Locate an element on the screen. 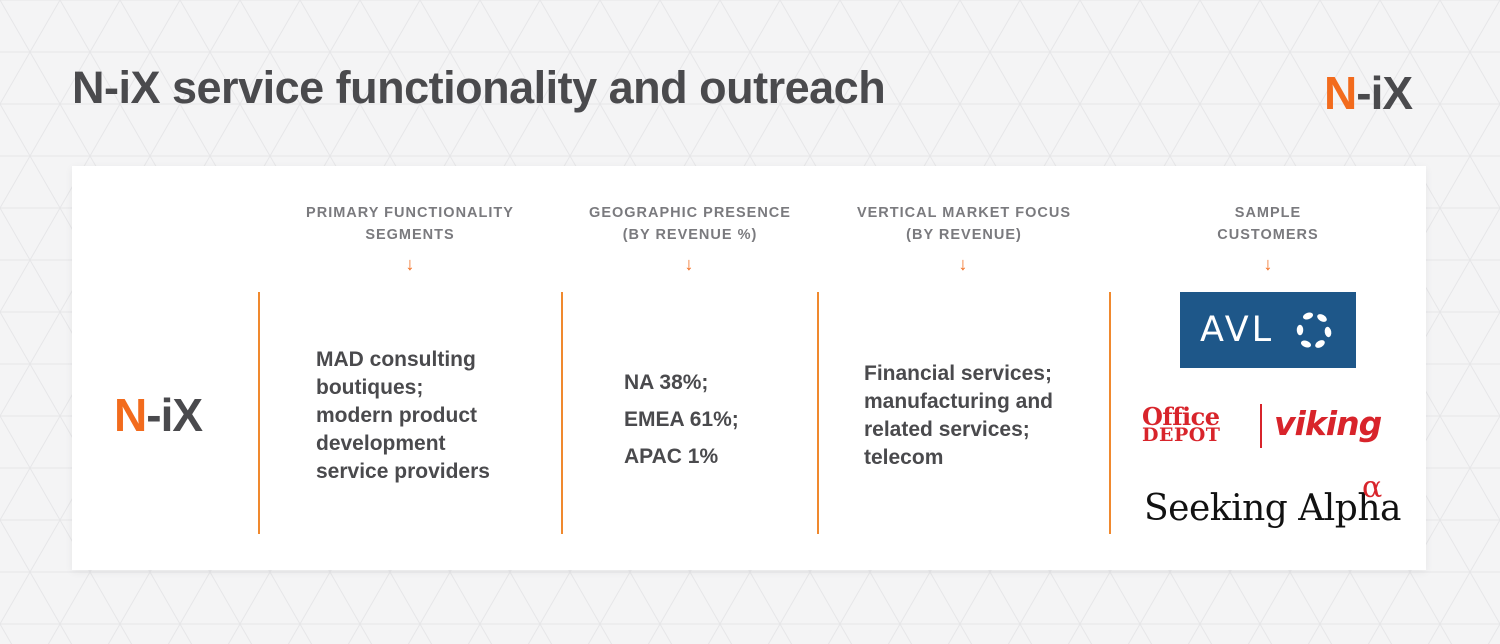 The width and height of the screenshot is (1500, 644). column-header-functionality: PRIMARY FUNCTIONALITY SEGMENTS is located at coordinates (410, 224).